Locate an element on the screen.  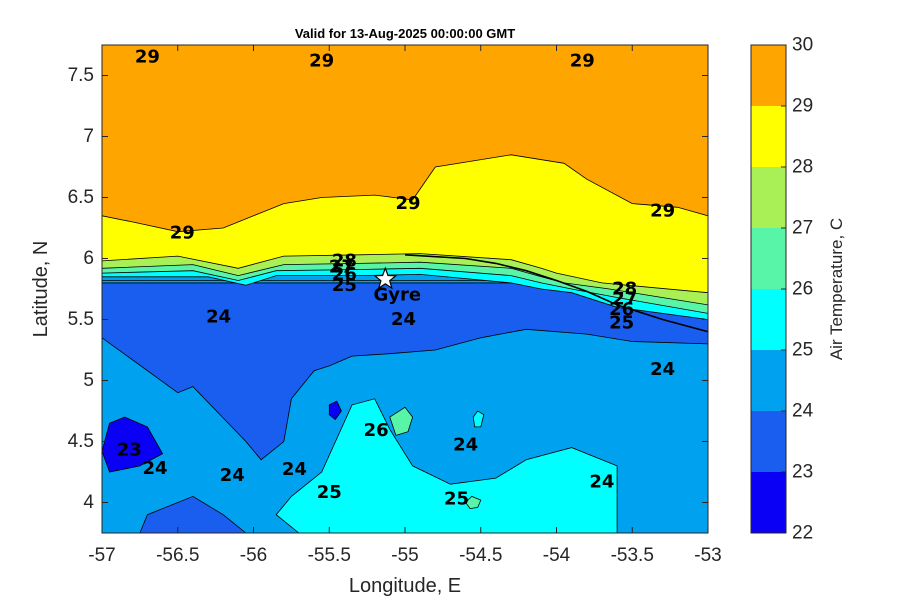
colorbar-tick-label: 25 is located at coordinates (802, 350).